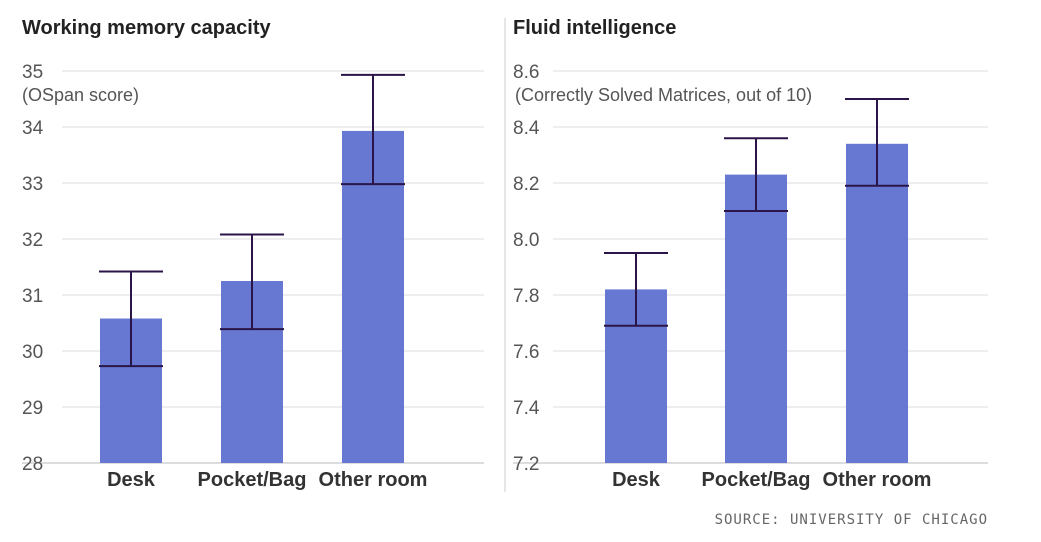  Describe the element at coordinates (32, 464) in the screenshot. I see `y-tick-label: 28` at that location.